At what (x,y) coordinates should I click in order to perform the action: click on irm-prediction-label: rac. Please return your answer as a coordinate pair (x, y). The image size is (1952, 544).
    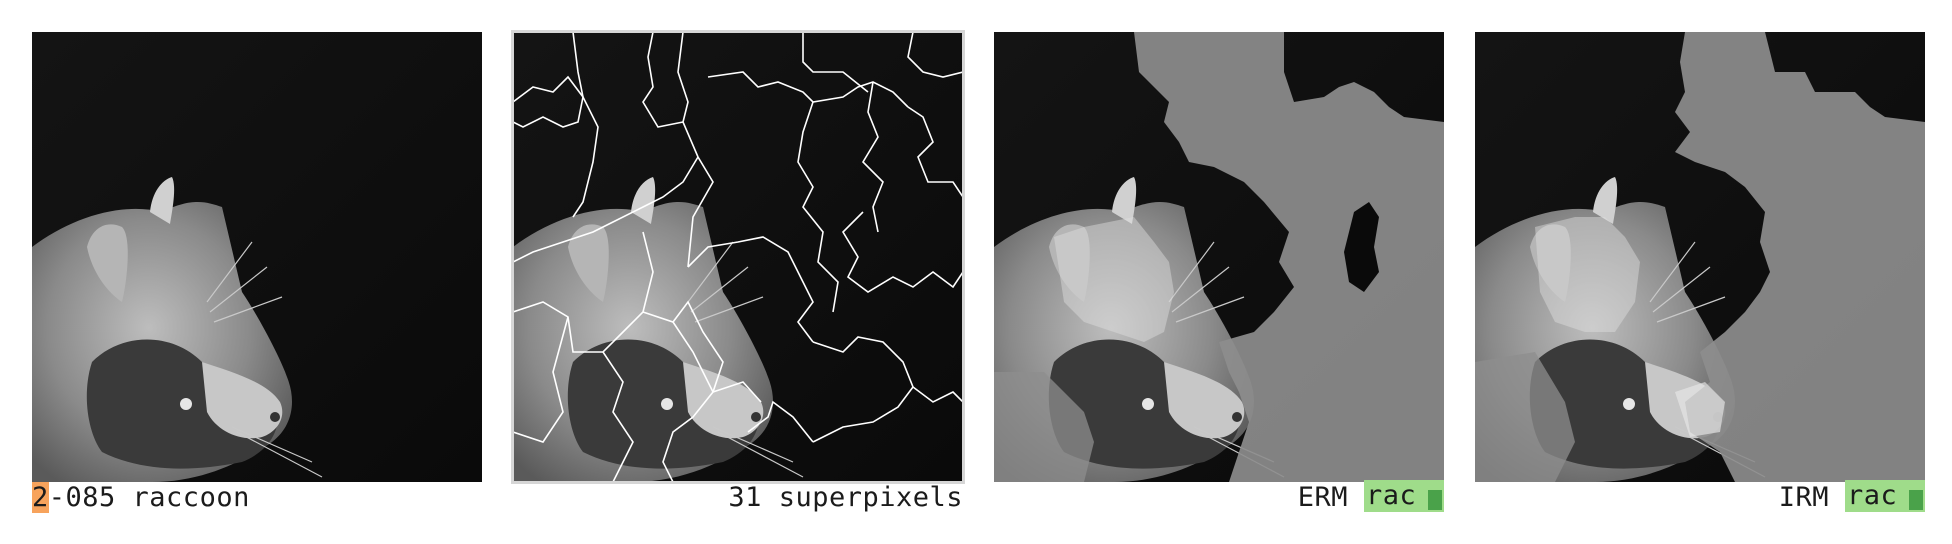
    Looking at the image, I should click on (1872, 495).